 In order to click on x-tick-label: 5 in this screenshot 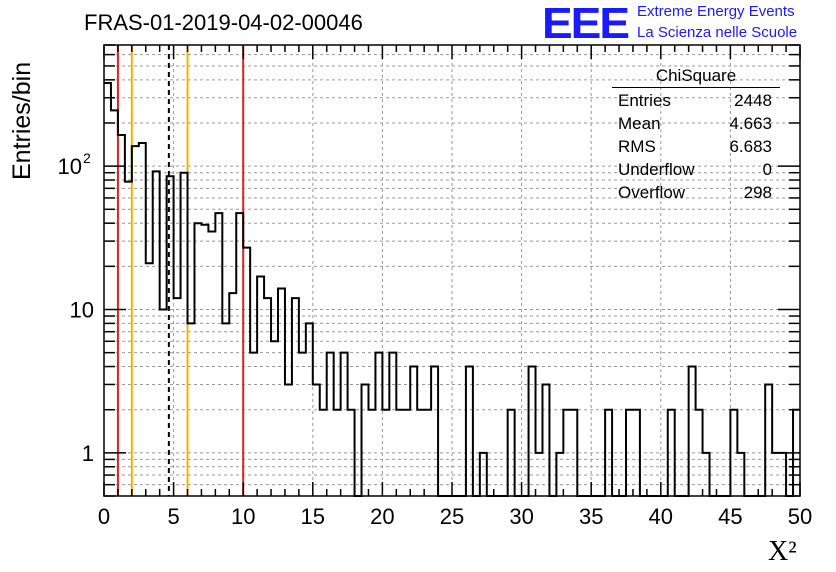, I will do `click(173, 516)`.